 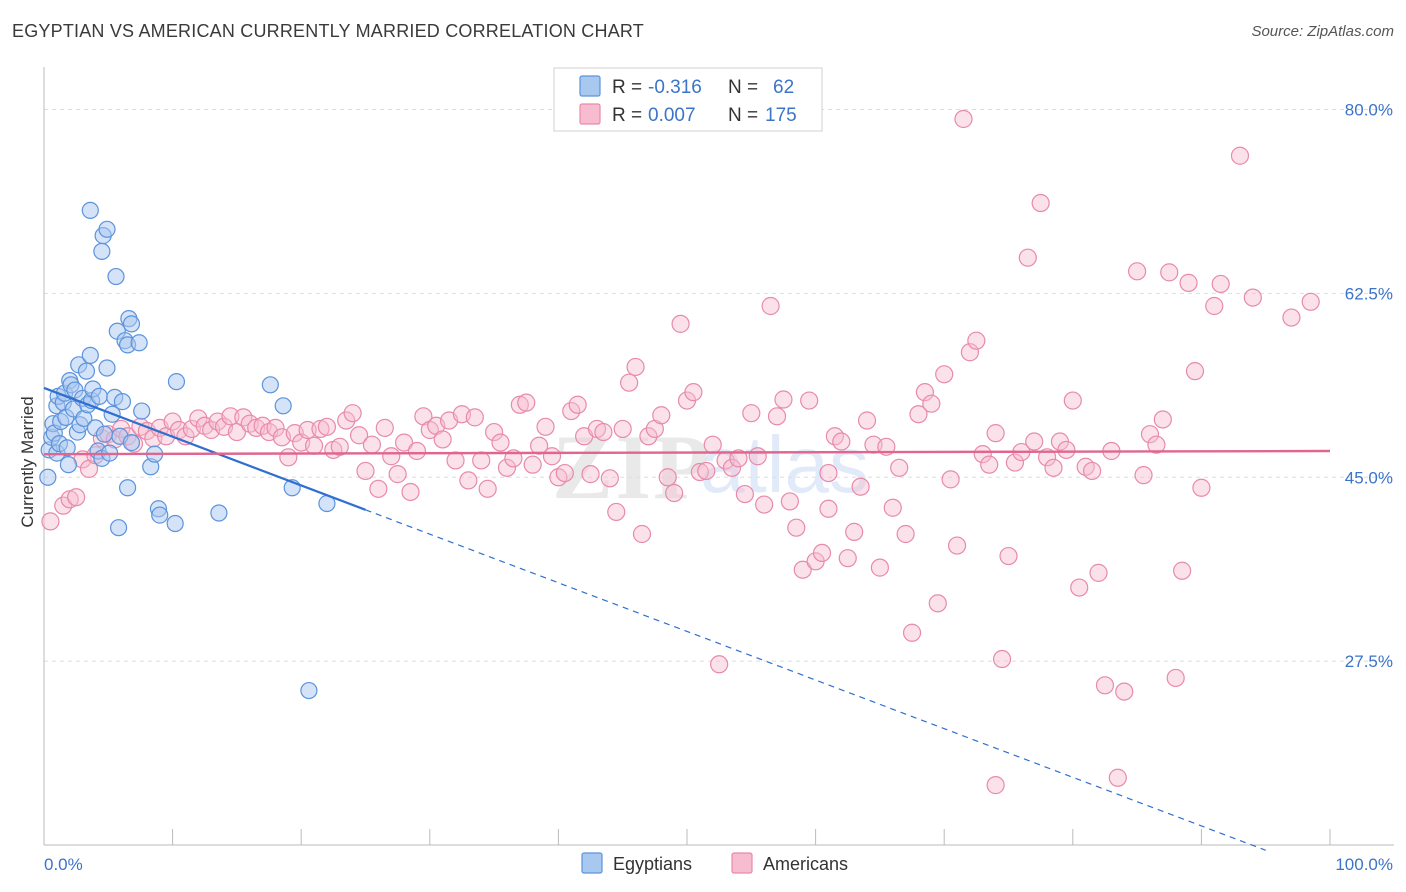 I want to click on egyptians-trend-line, so click(x=204, y=448).